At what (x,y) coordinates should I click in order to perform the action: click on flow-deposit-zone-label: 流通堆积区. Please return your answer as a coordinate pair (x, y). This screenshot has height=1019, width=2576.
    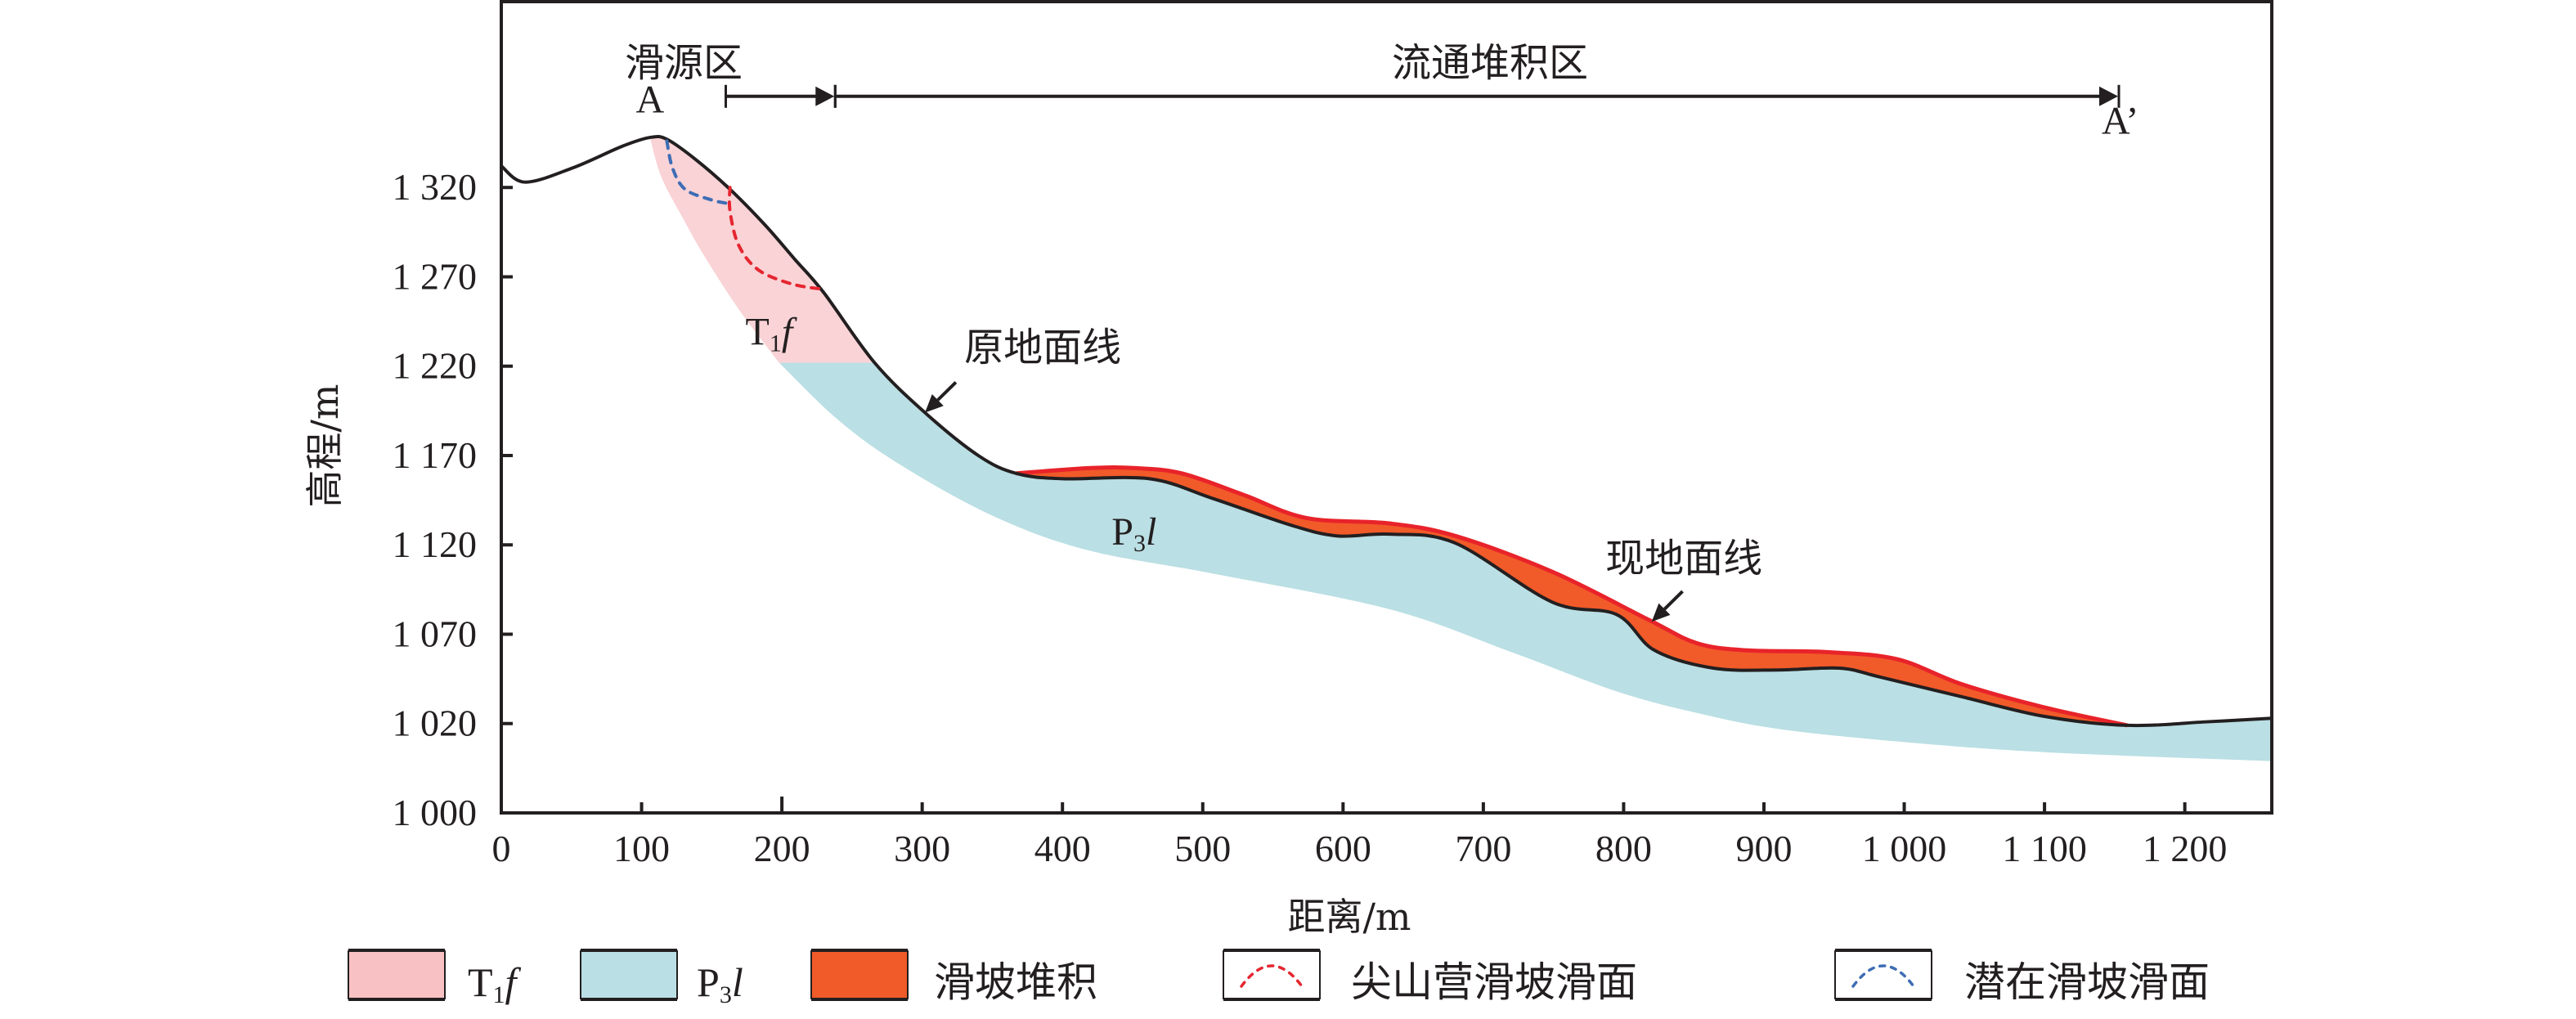
    Looking at the image, I should click on (1490, 63).